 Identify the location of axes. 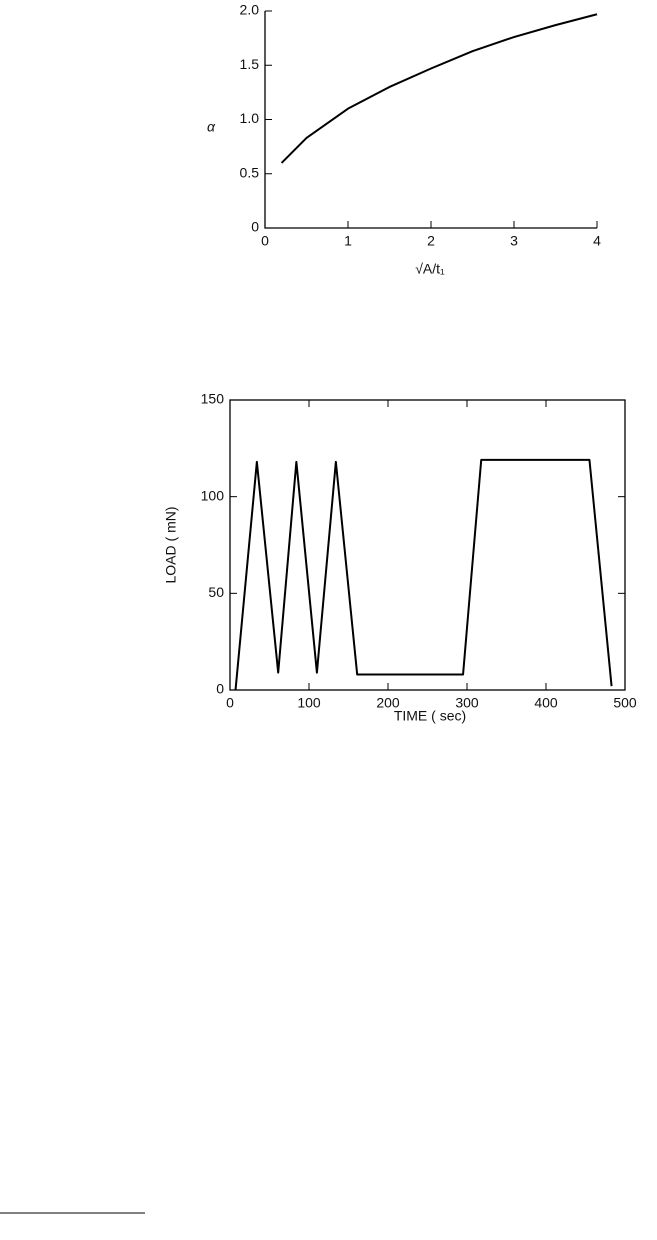
(430, 120).